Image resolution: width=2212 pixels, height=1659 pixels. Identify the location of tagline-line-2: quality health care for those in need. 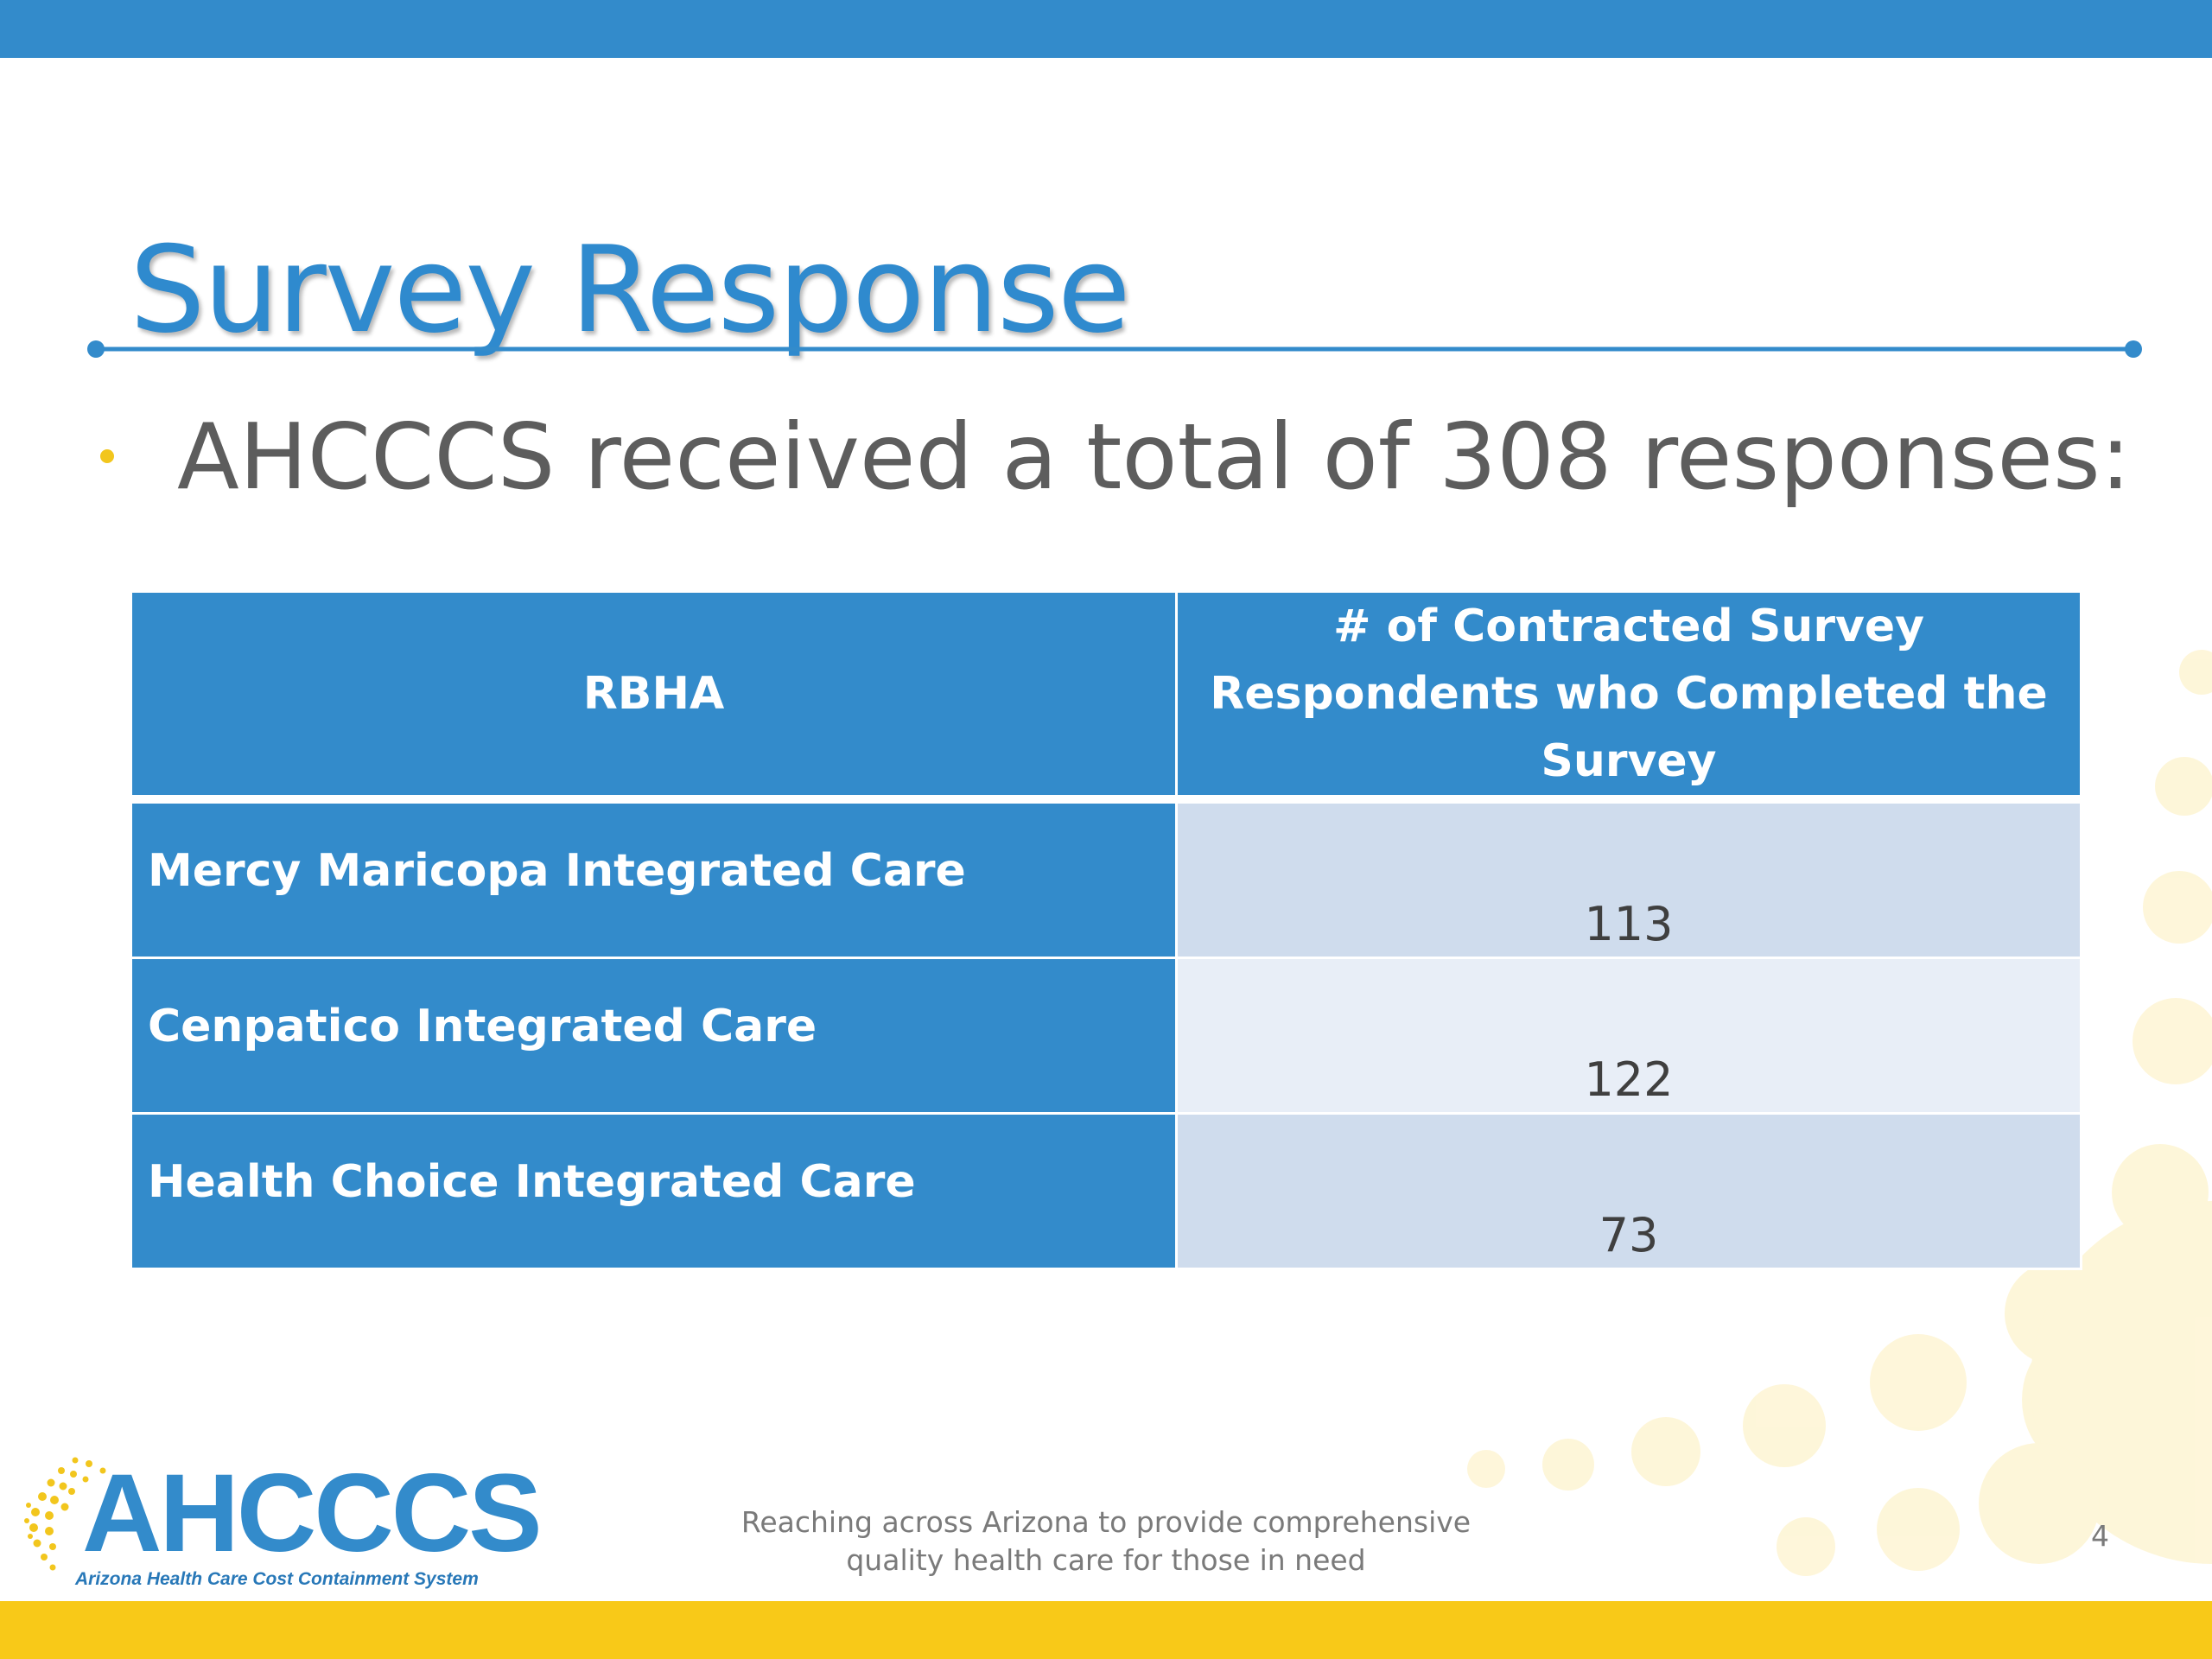
(1106, 1560).